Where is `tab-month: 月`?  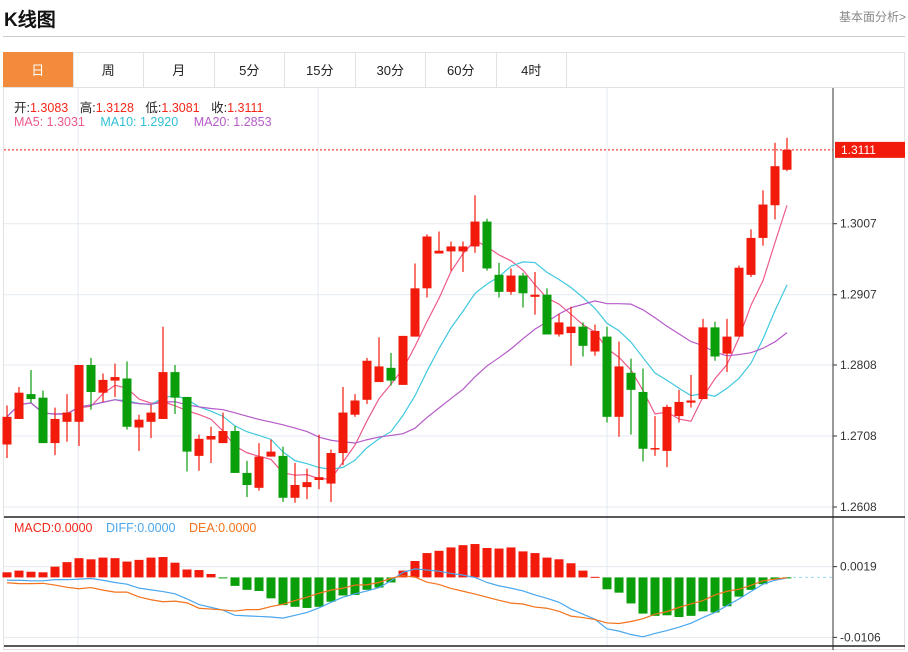
tab-month: 月 is located at coordinates (179, 69).